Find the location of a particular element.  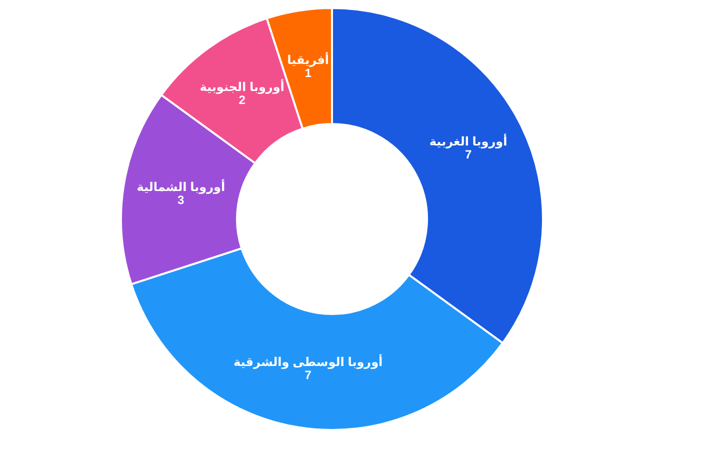

data-label: 2 is located at coordinates (242, 100).